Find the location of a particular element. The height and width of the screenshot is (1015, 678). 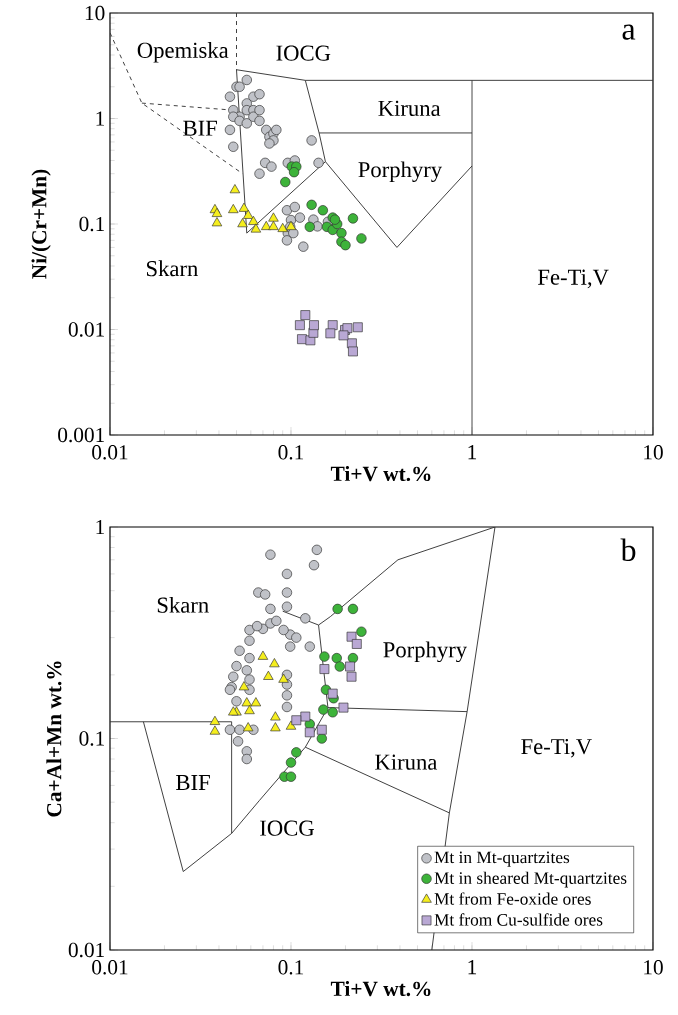

legend-label: Mt from Cu-sulfide ores is located at coordinates (518, 919).